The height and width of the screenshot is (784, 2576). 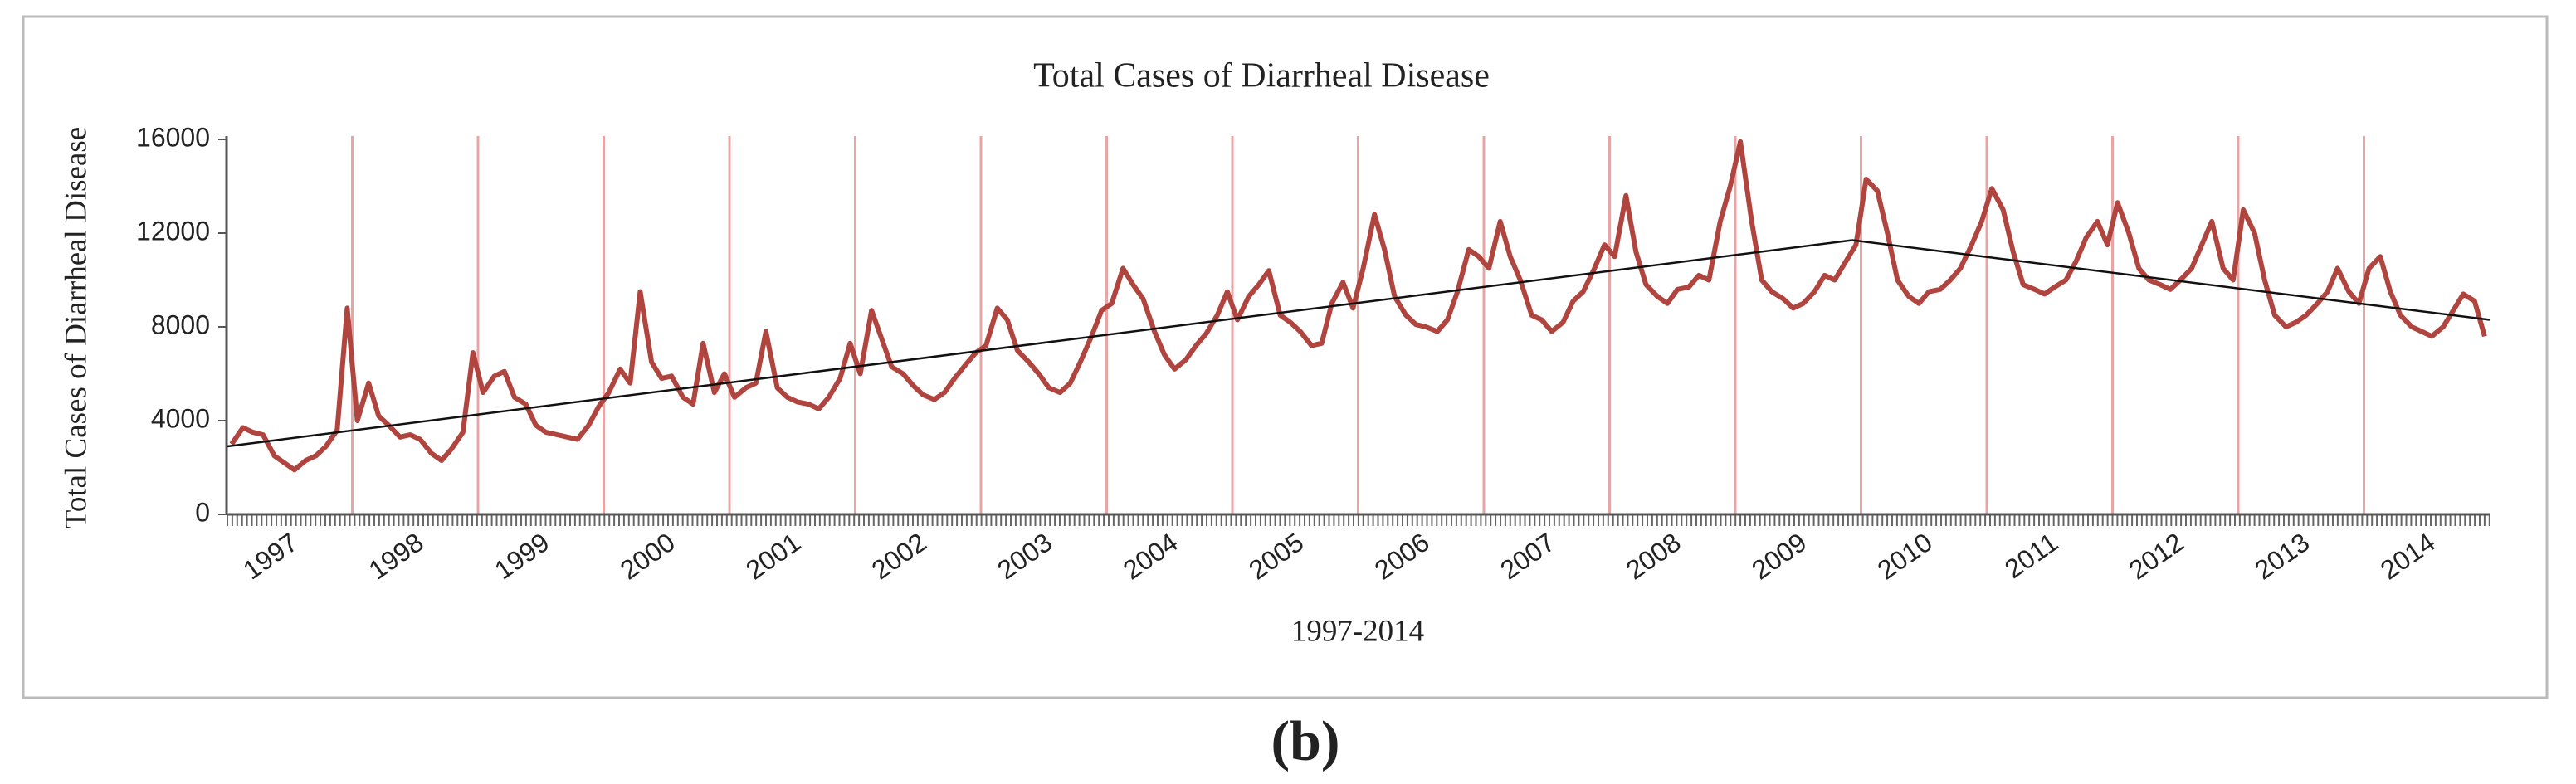 What do you see at coordinates (181, 418) in the screenshot?
I see `y-tick-label: 4000` at bounding box center [181, 418].